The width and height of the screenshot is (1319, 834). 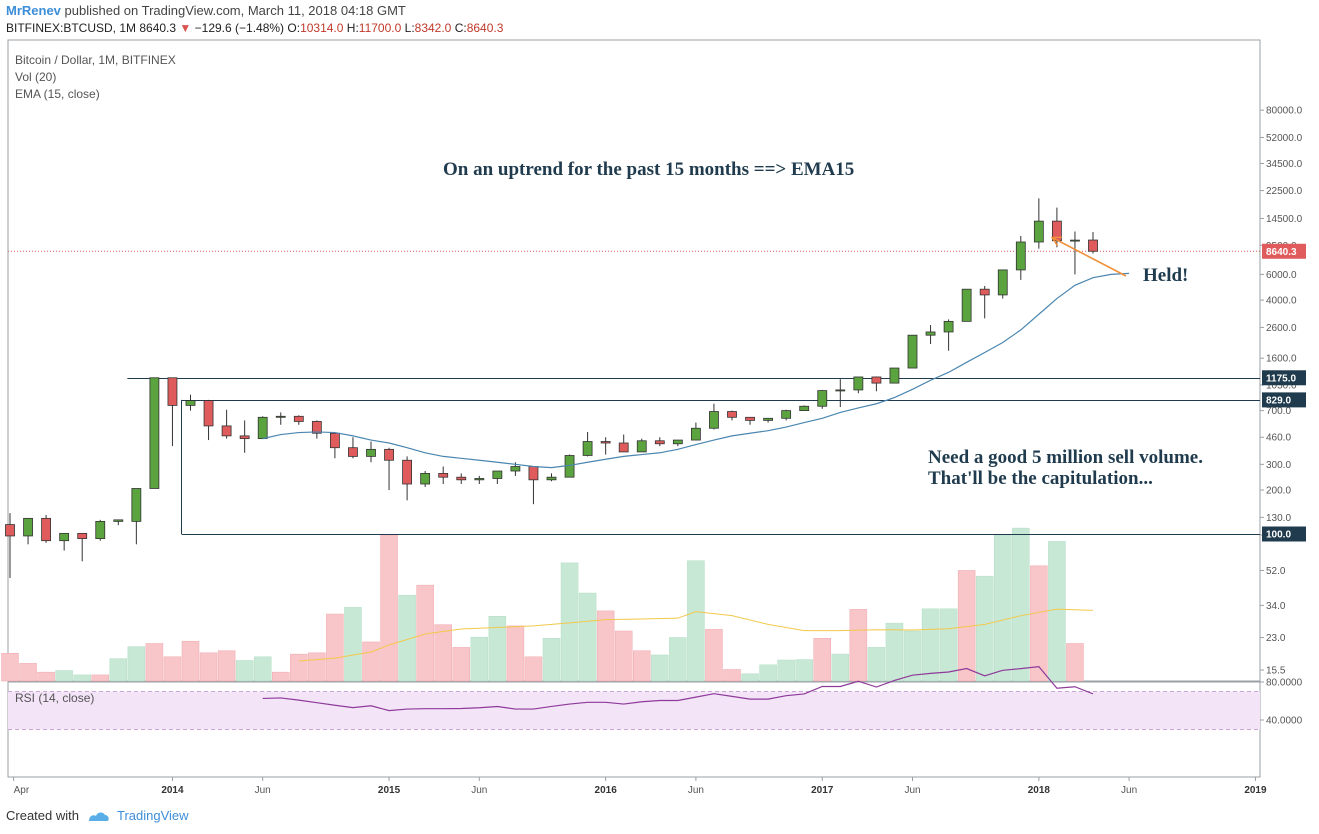 I want to click on price-tick-label: 34500.0, so click(x=1284, y=164).